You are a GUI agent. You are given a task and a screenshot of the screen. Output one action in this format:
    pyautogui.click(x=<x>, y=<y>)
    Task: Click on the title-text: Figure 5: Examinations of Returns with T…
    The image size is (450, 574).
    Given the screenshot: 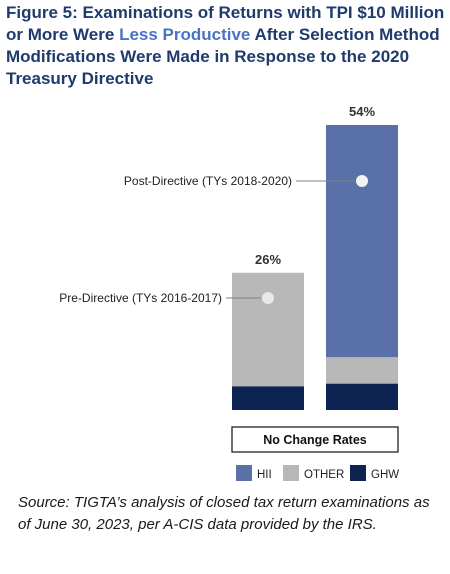 What is the action you would take?
    pyautogui.click(x=225, y=23)
    